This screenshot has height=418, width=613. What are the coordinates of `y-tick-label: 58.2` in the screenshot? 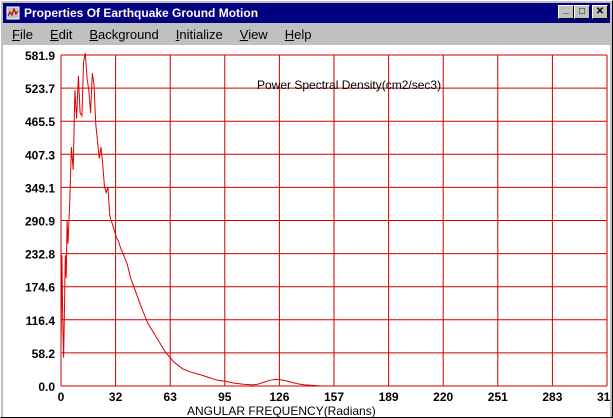 It's located at (44, 354).